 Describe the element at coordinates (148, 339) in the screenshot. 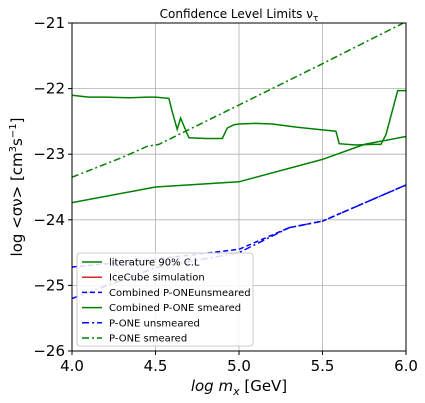

I see `legend-label-5: P-ONE smeared` at that location.